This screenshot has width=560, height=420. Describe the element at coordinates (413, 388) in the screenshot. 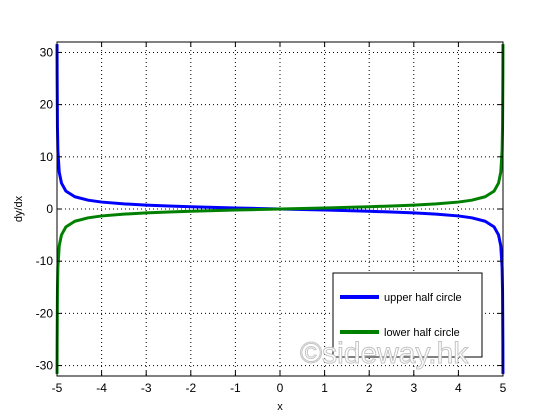

I see `x-tick-label: 3` at that location.